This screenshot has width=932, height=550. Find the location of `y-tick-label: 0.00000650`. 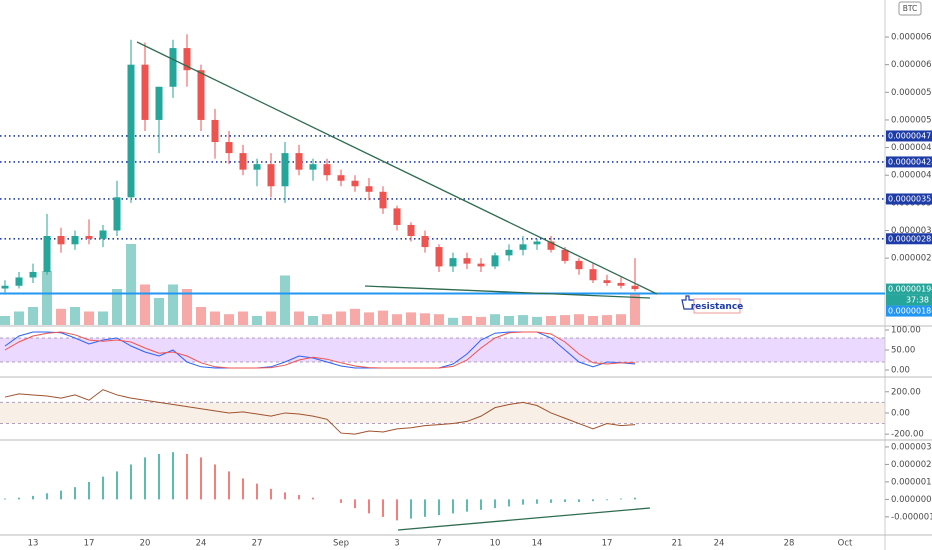

y-tick-label: 0.00000650 is located at coordinates (911, 38).